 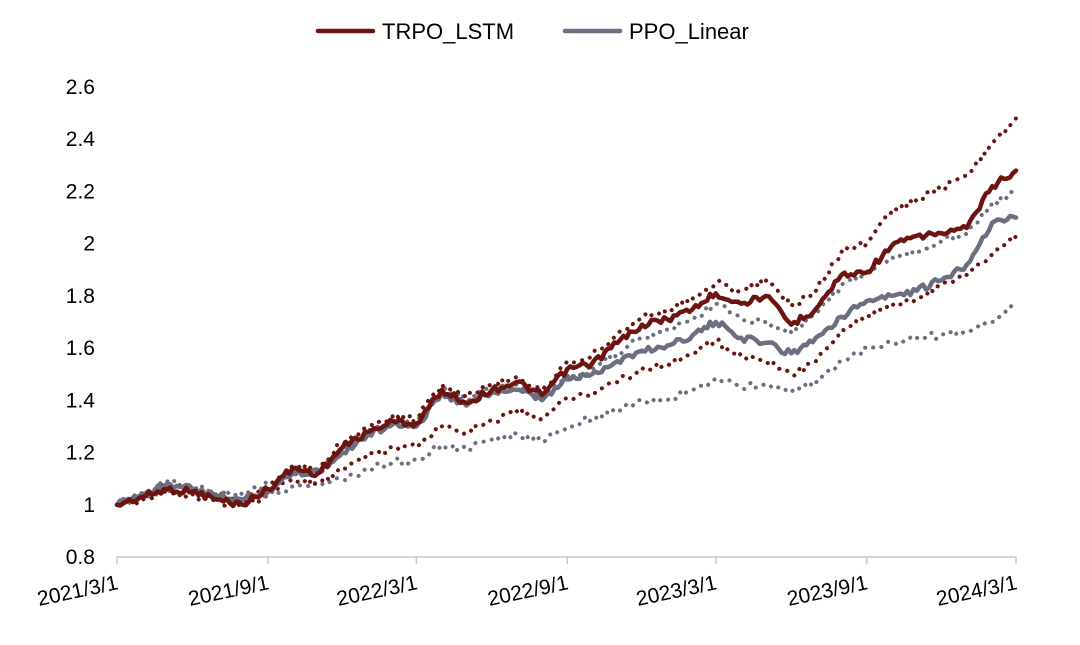 I want to click on legend-item-trpo-lstm: TRPO_LSTM, so click(x=414, y=31).